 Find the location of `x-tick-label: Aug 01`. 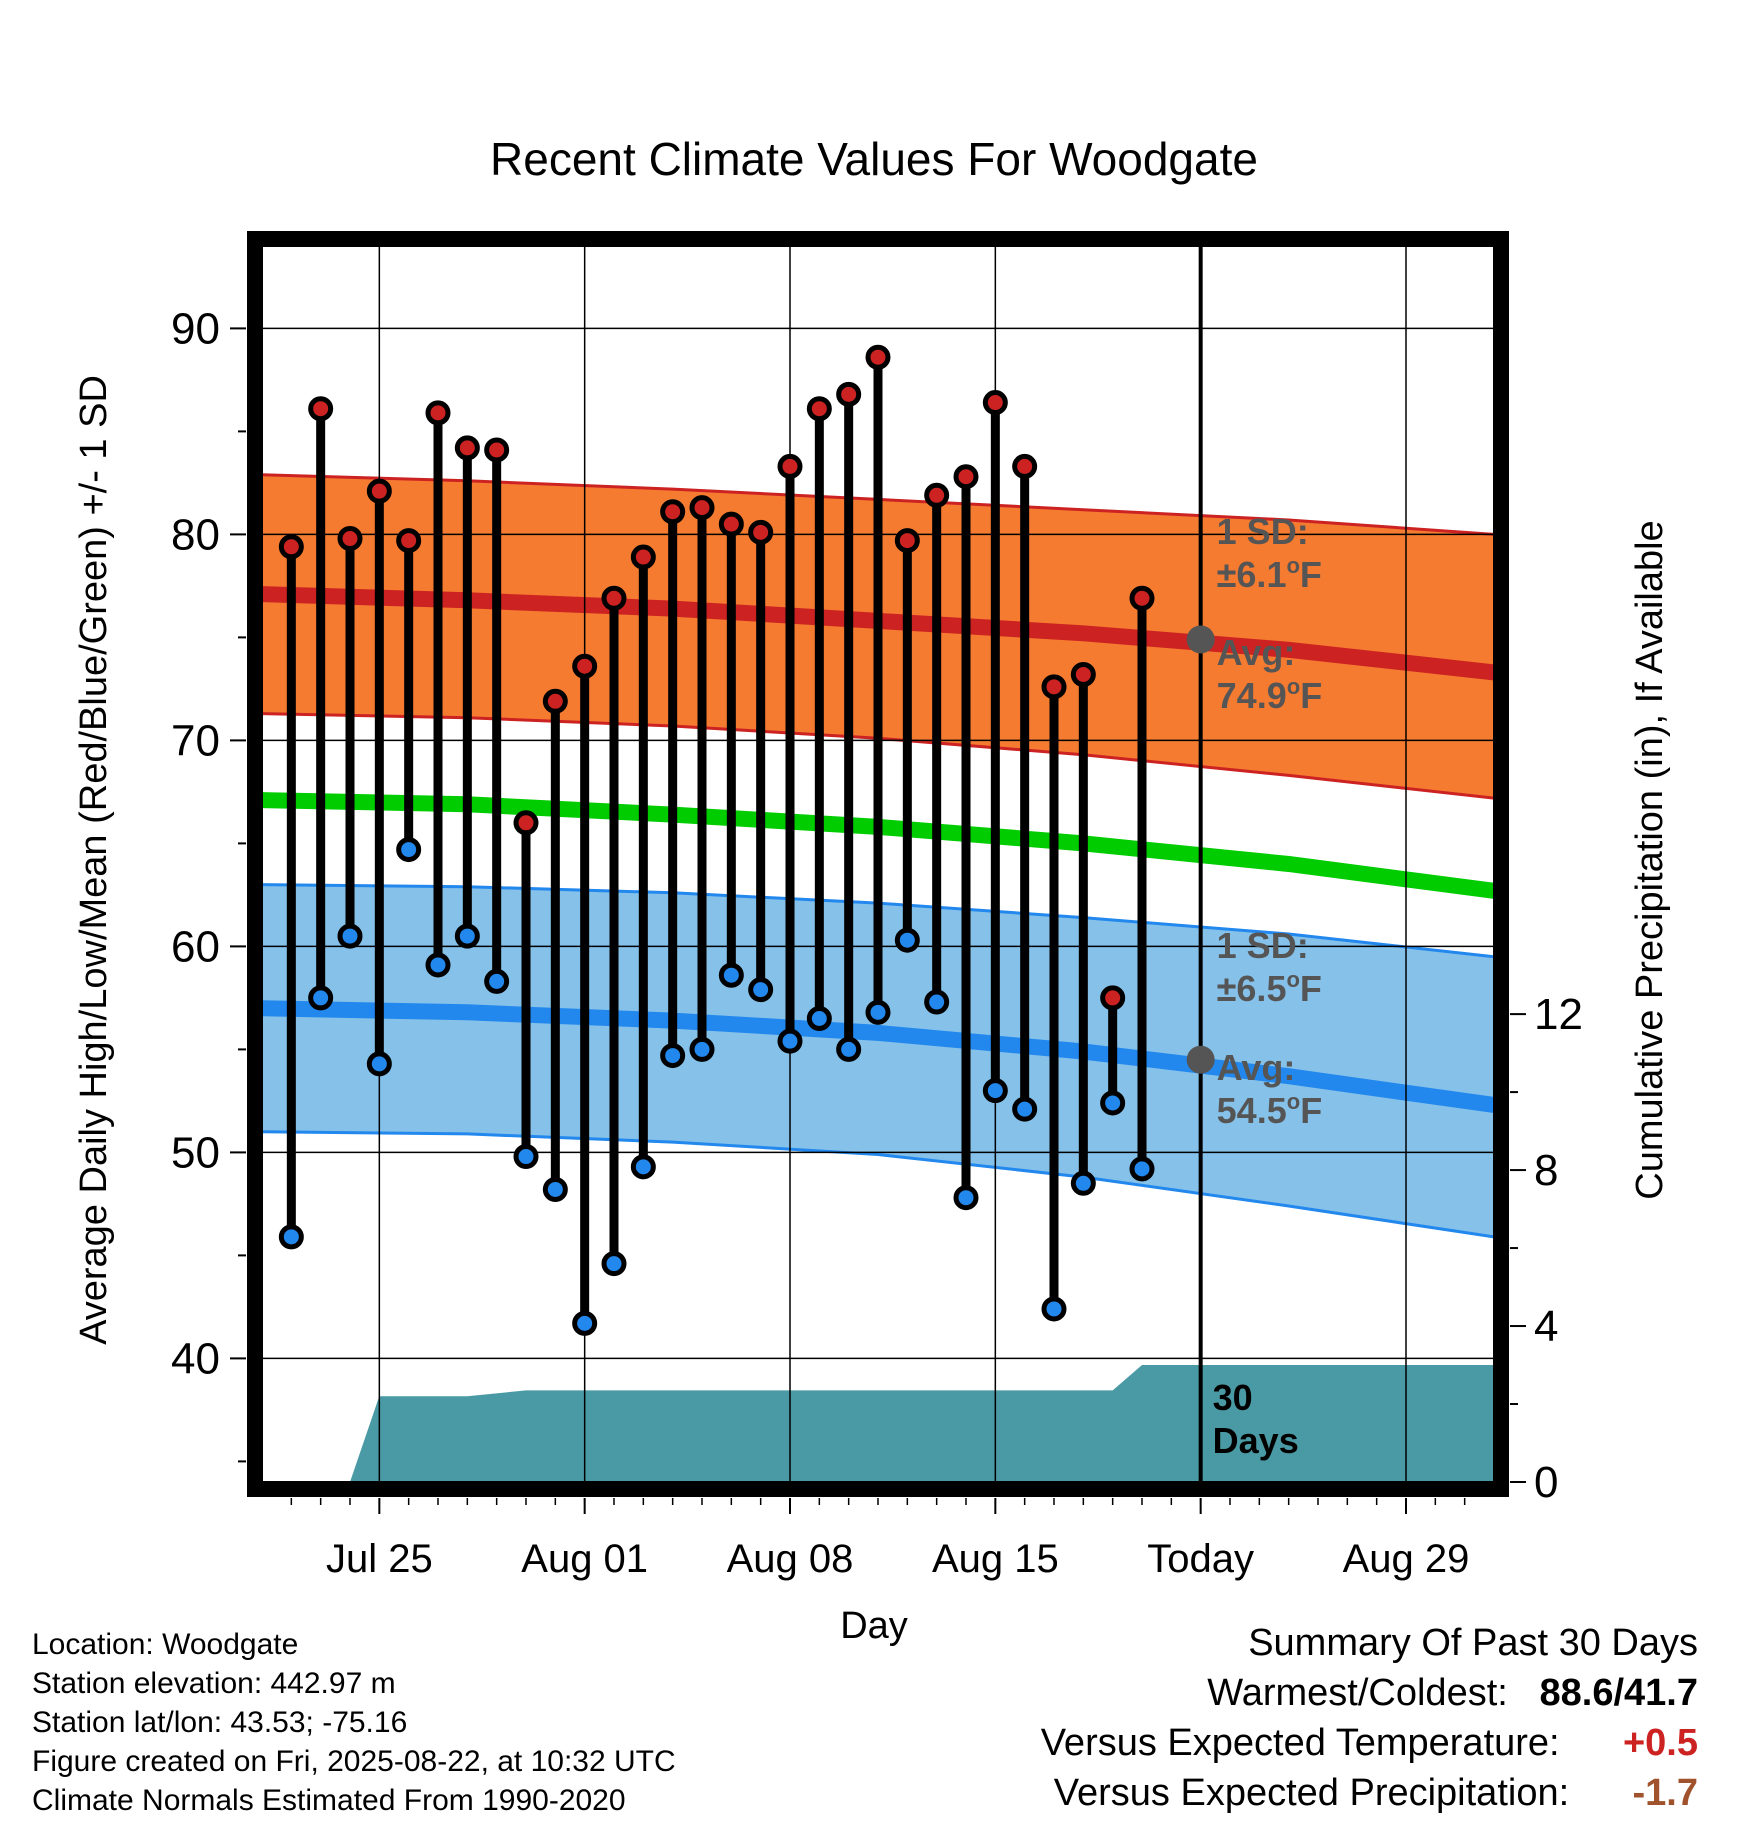

x-tick-label: Aug 01 is located at coordinates (584, 1559).